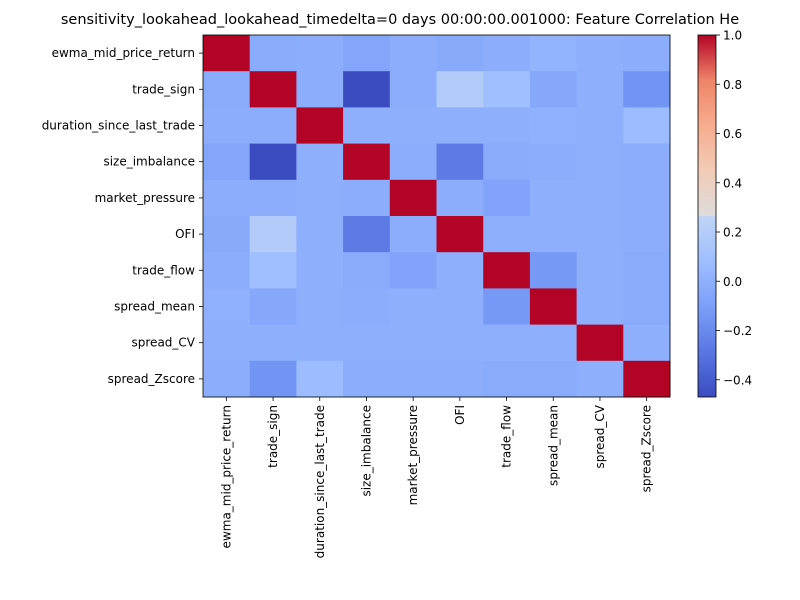 The width and height of the screenshot is (800, 600). What do you see at coordinates (145, 198) in the screenshot?
I see `y-tick-label: market_pressure` at bounding box center [145, 198].